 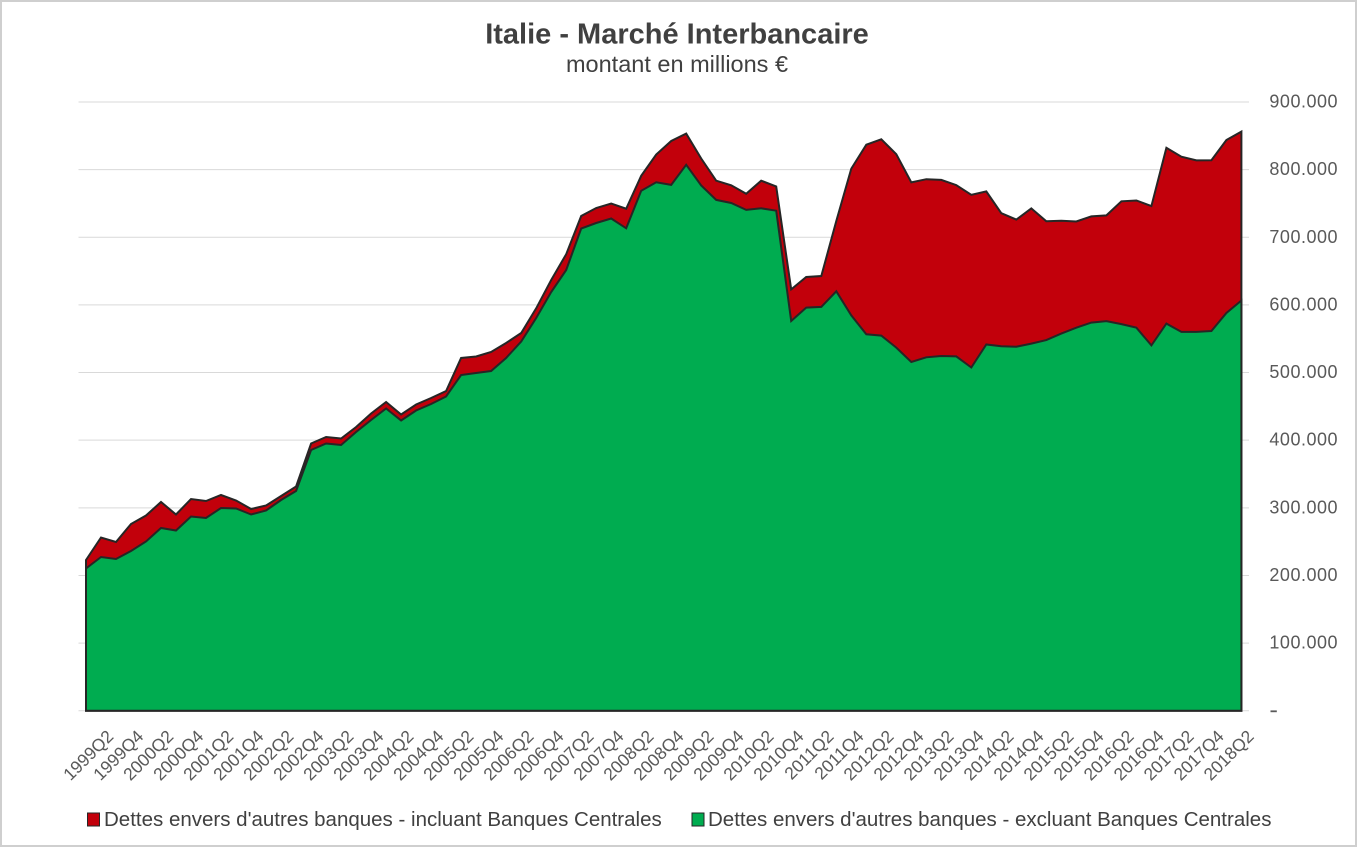 What do you see at coordinates (1303, 440) in the screenshot?
I see `svg-text: 400.000` at bounding box center [1303, 440].